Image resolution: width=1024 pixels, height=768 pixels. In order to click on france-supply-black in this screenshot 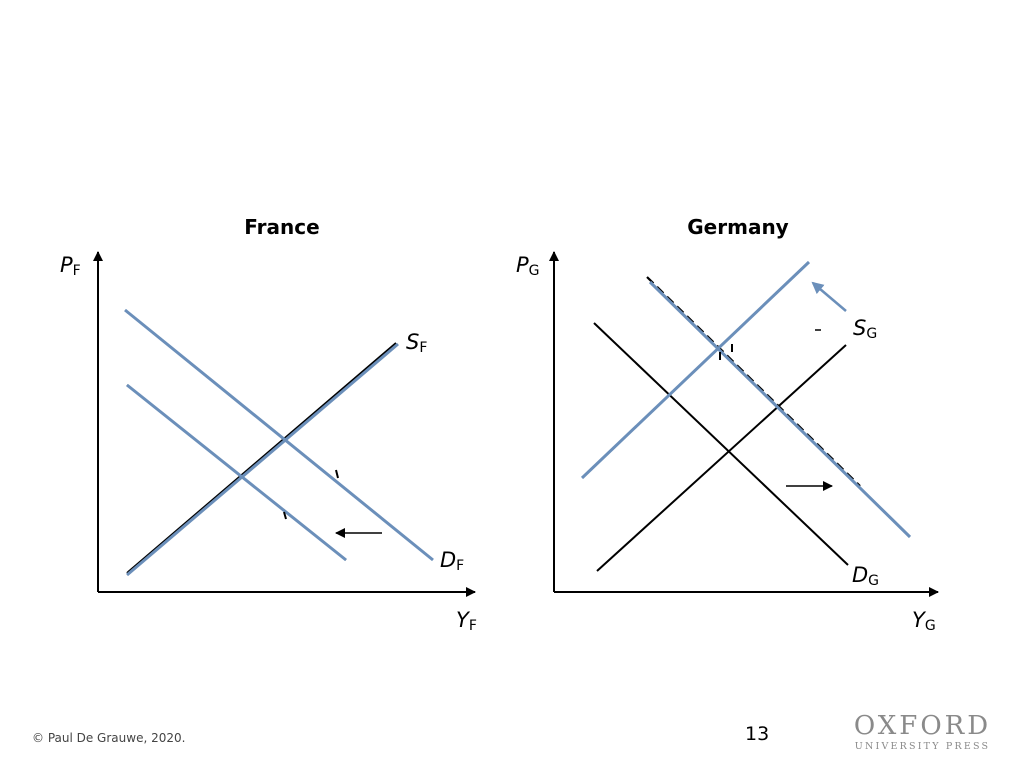, I will do `click(261, 458)`.